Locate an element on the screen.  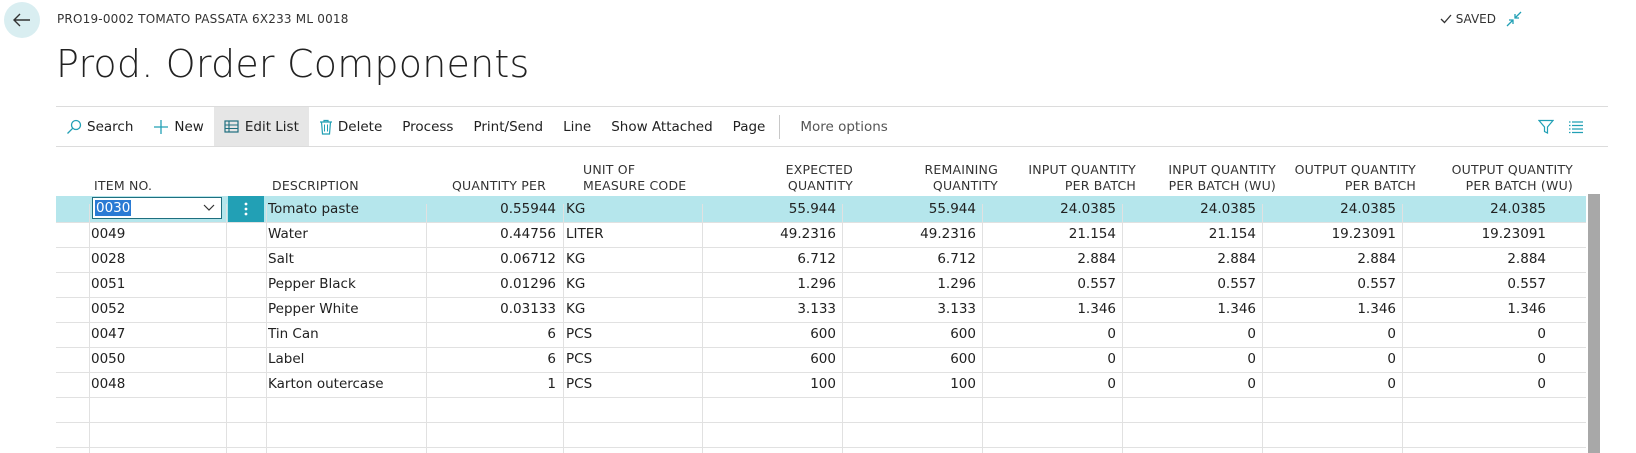
cell-input-batch: 0.557 is located at coordinates (1096, 284).